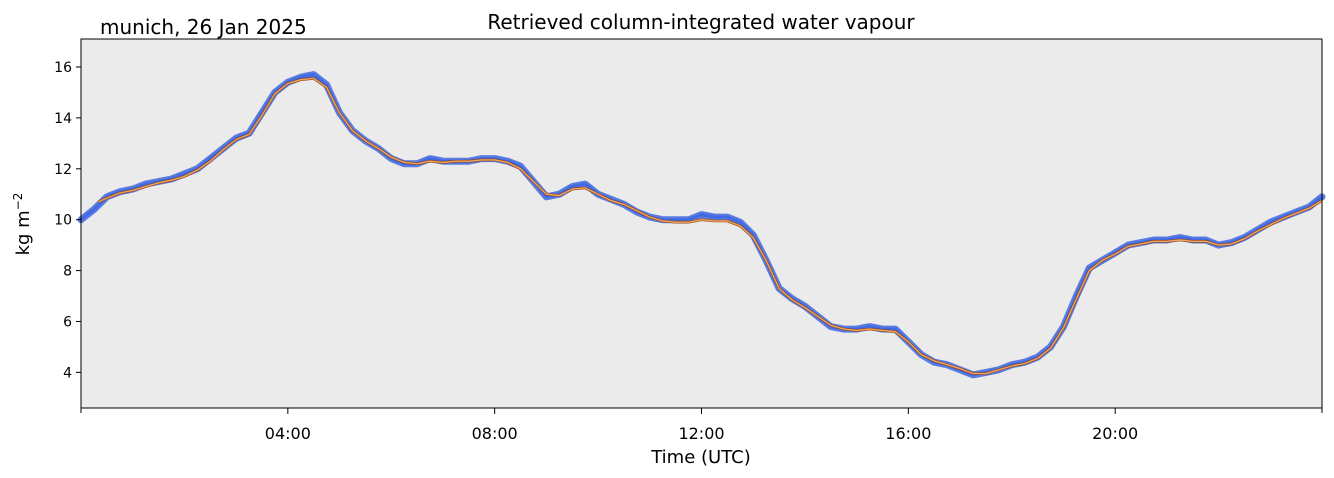  Describe the element at coordinates (203, 27) in the screenshot. I see `location-date-label: munich, 26 Jan 2025` at that location.